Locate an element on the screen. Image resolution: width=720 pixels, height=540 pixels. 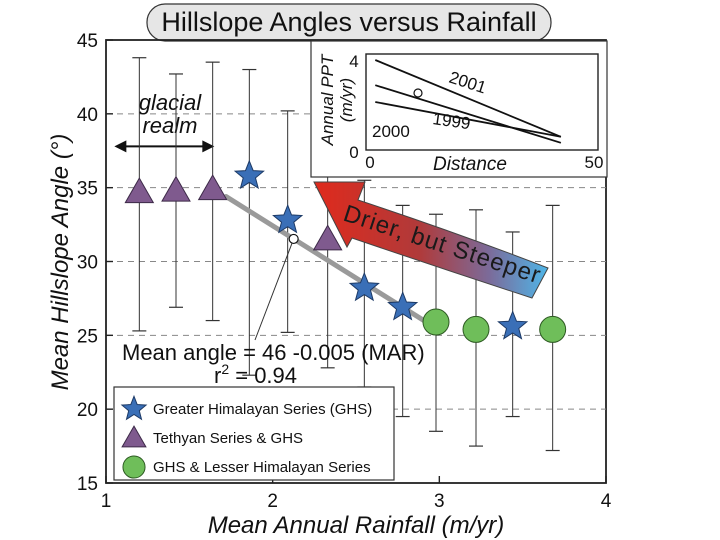
legend-markers is located at coordinates (134, 436).